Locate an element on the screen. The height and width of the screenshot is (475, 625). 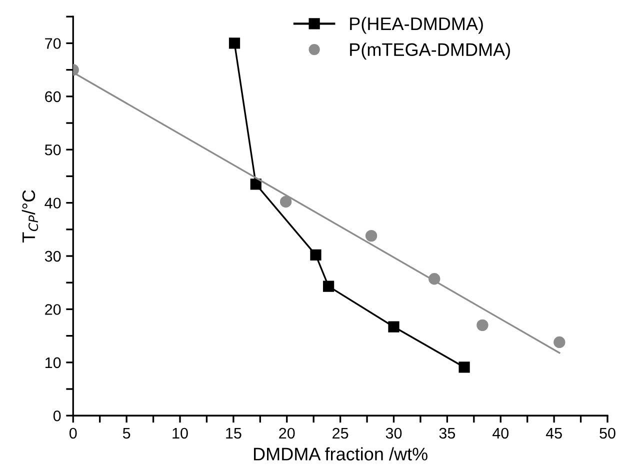
x-tick-label: 30 is located at coordinates (394, 433).